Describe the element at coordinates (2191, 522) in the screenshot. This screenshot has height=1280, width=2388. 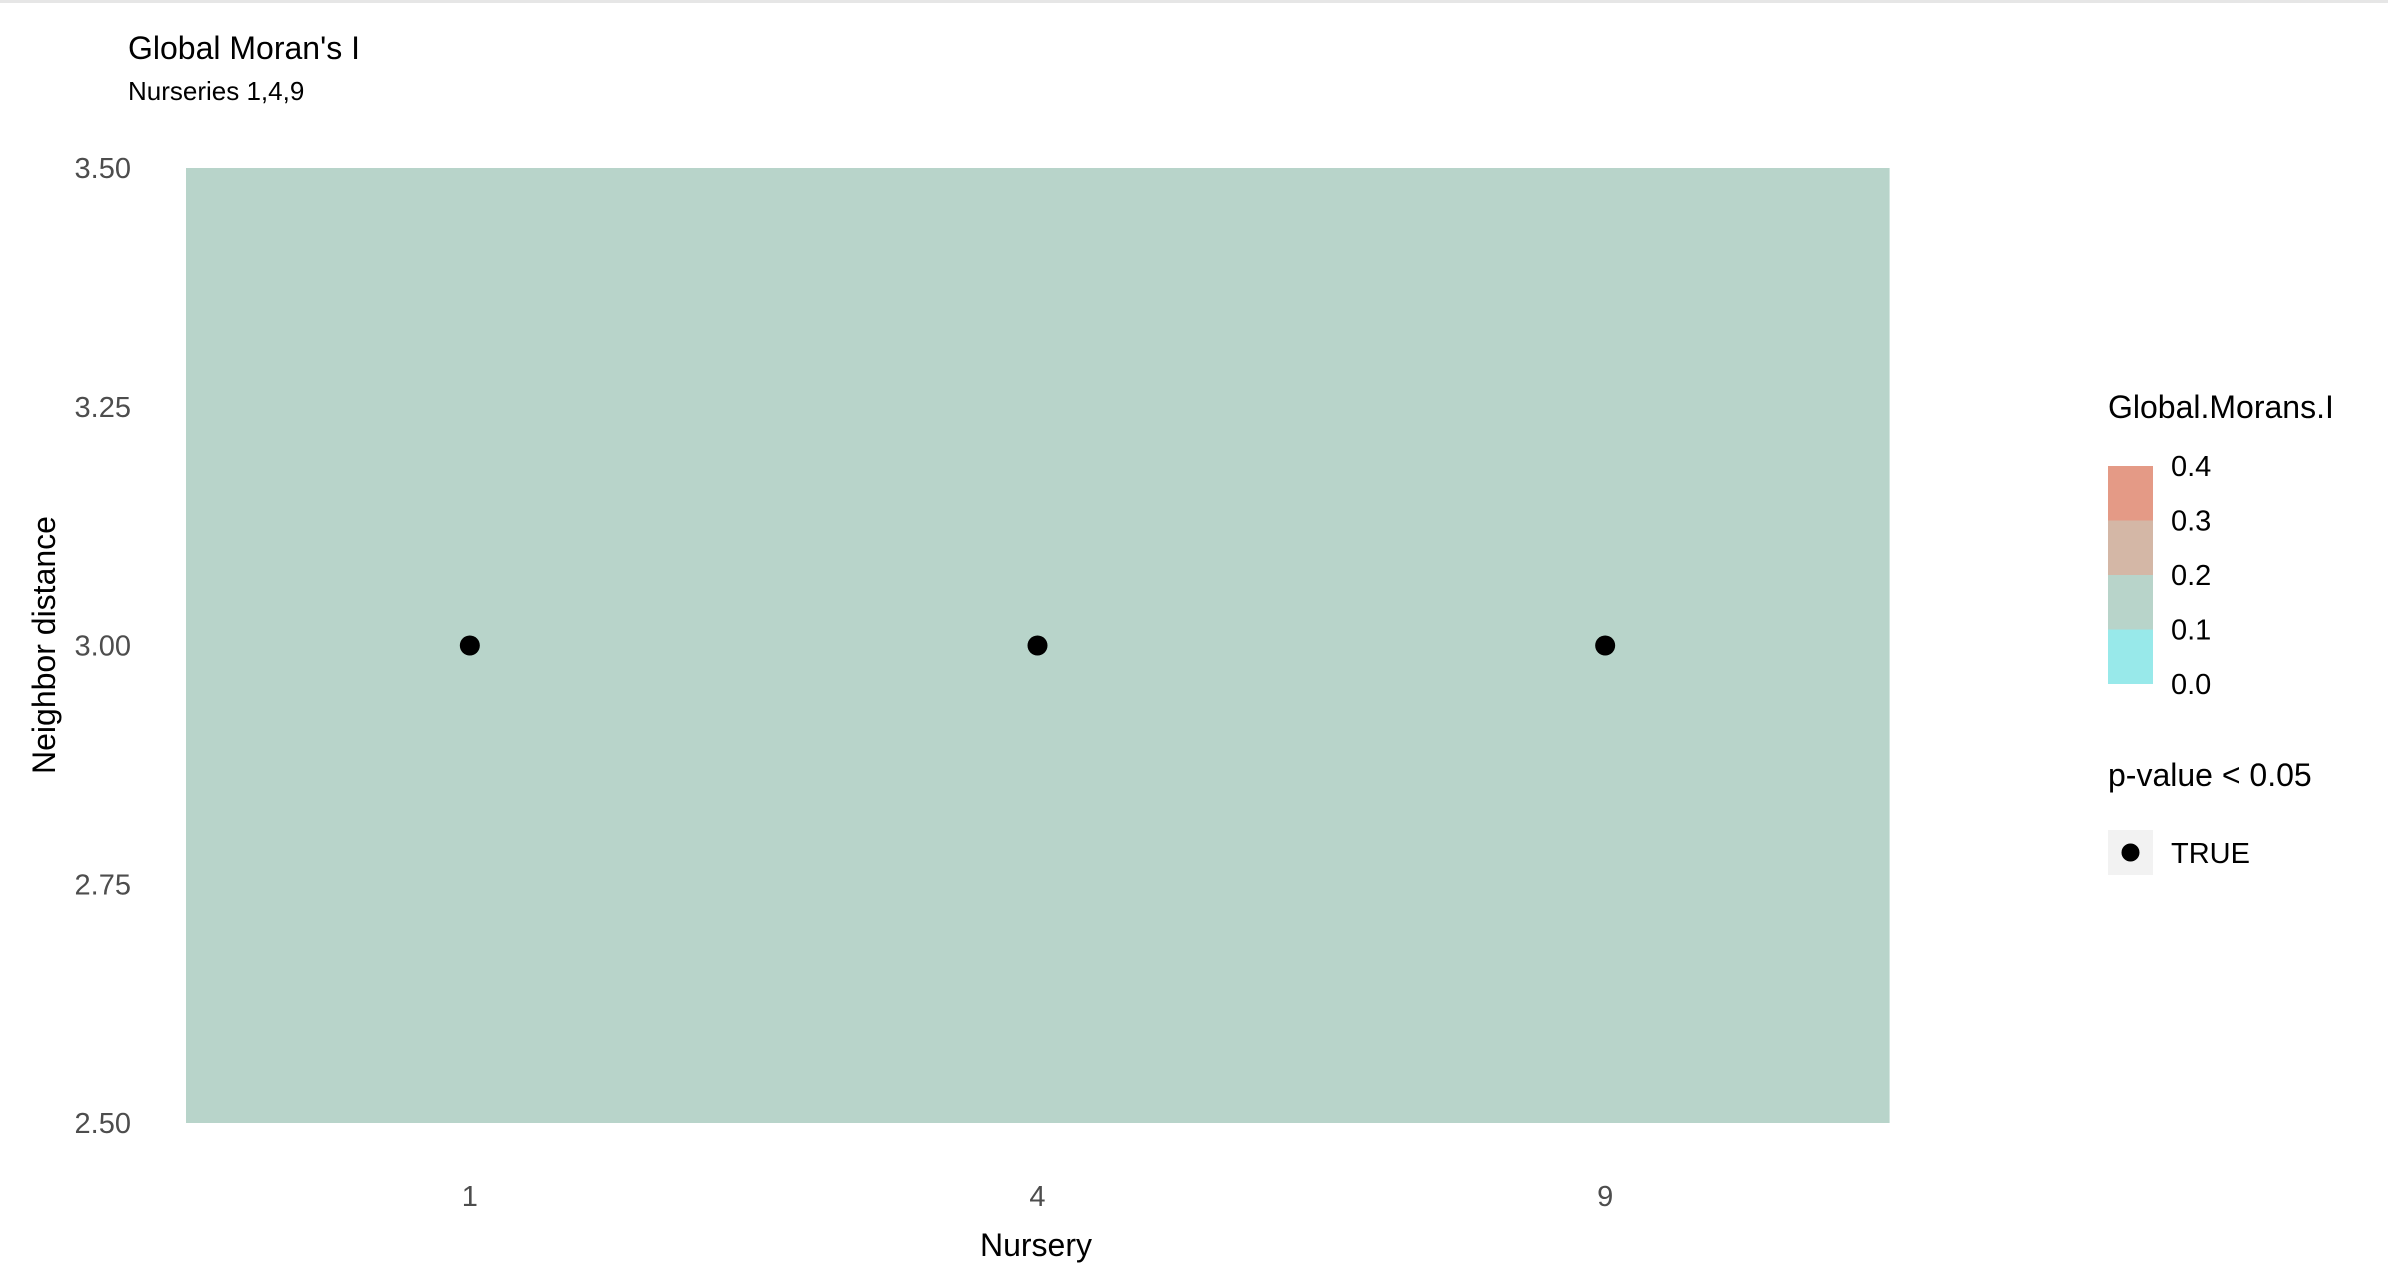
I see `legend-fill-label: 0.3` at that location.